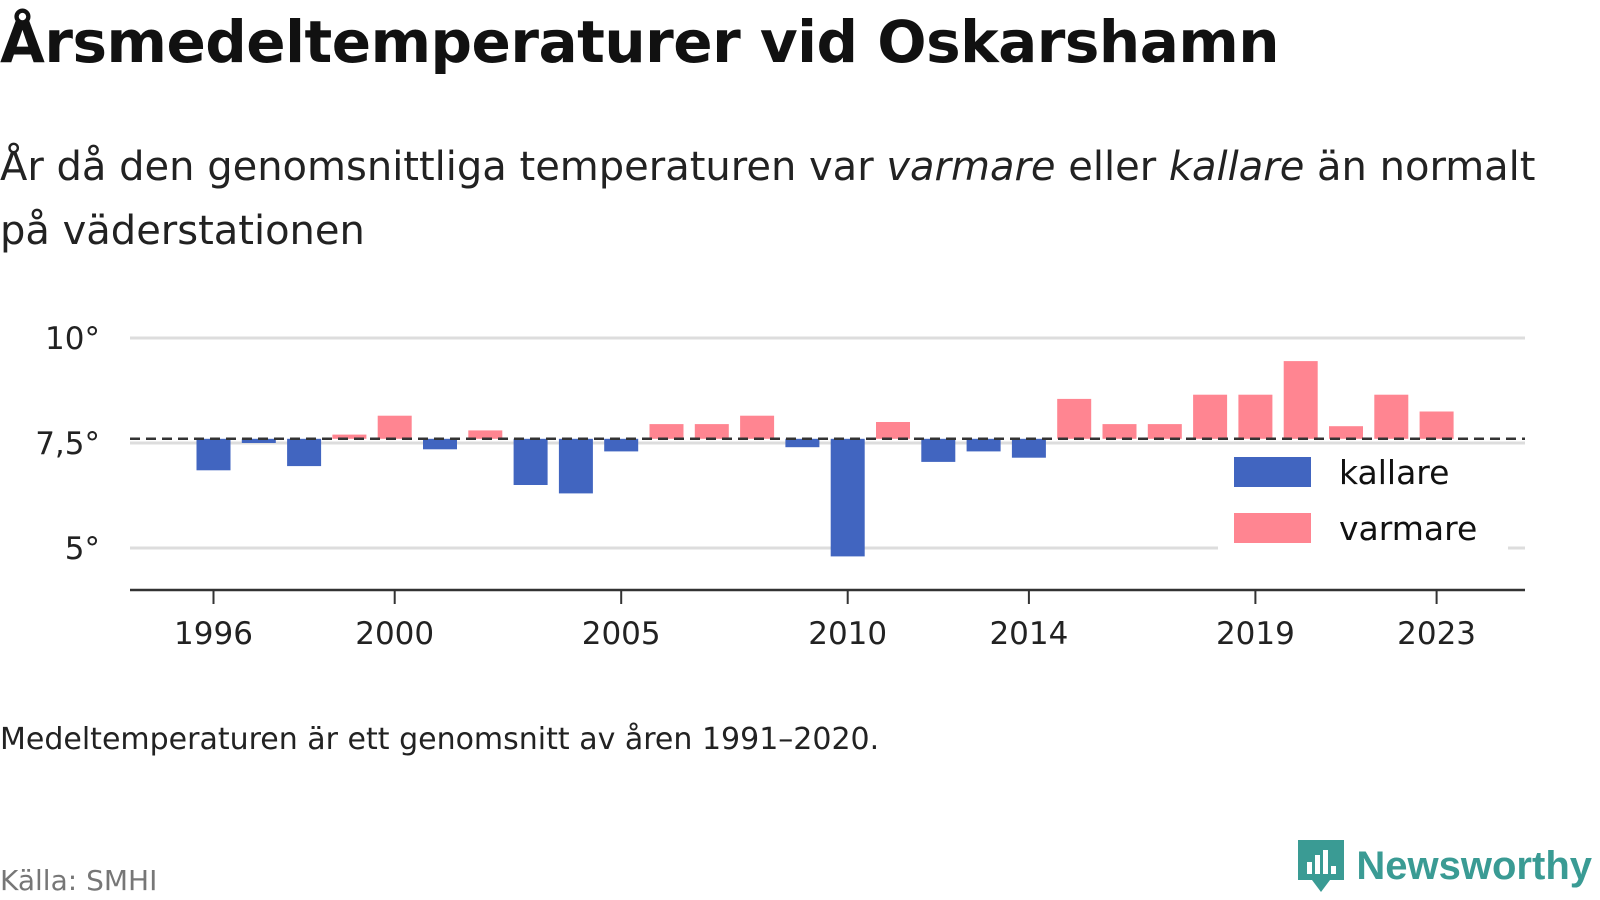 The width and height of the screenshot is (1600, 900). What do you see at coordinates (1074, 418) in the screenshot?
I see `bar-2015` at bounding box center [1074, 418].